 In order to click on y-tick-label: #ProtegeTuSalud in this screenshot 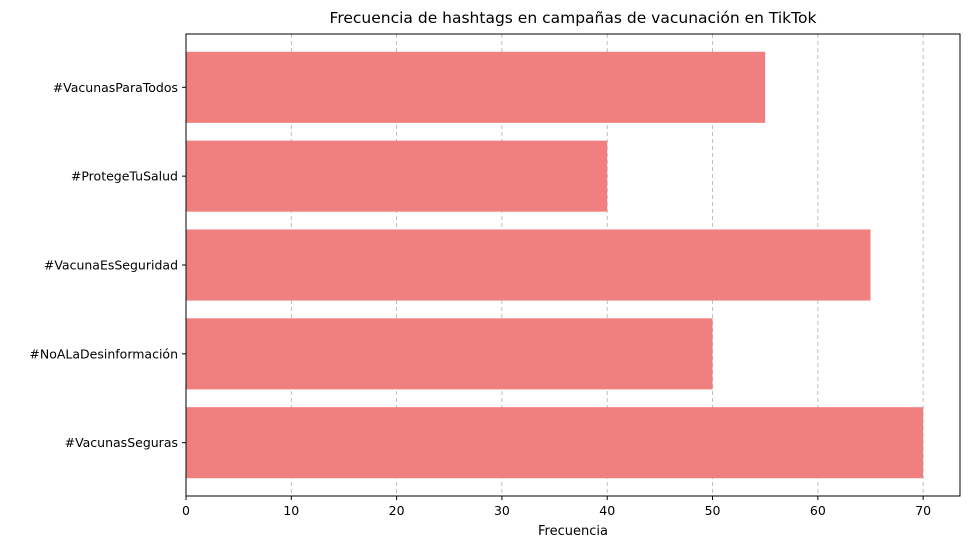, I will do `click(124, 176)`.